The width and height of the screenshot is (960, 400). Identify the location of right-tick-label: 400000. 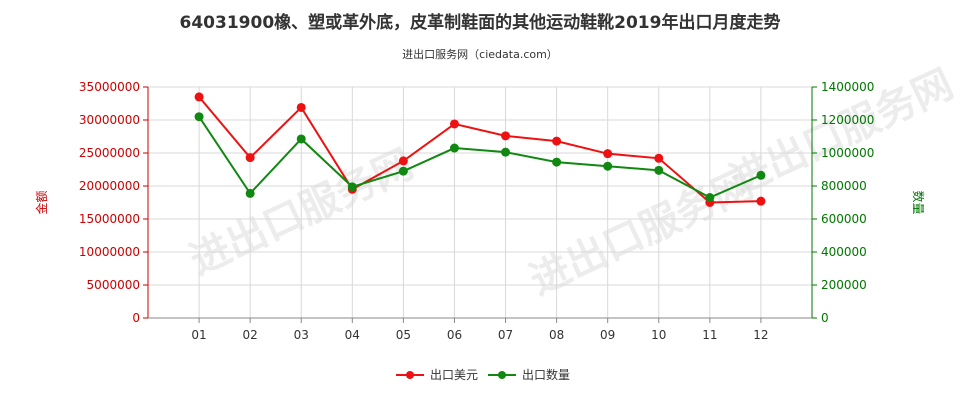
(844, 252).